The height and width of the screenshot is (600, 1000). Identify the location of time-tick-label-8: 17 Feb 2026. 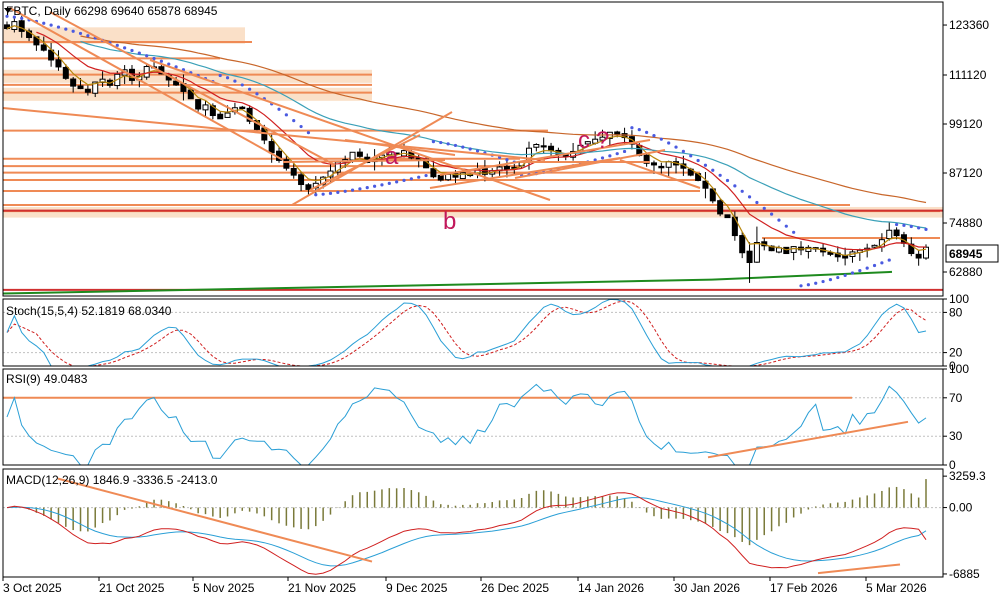
(804, 588).